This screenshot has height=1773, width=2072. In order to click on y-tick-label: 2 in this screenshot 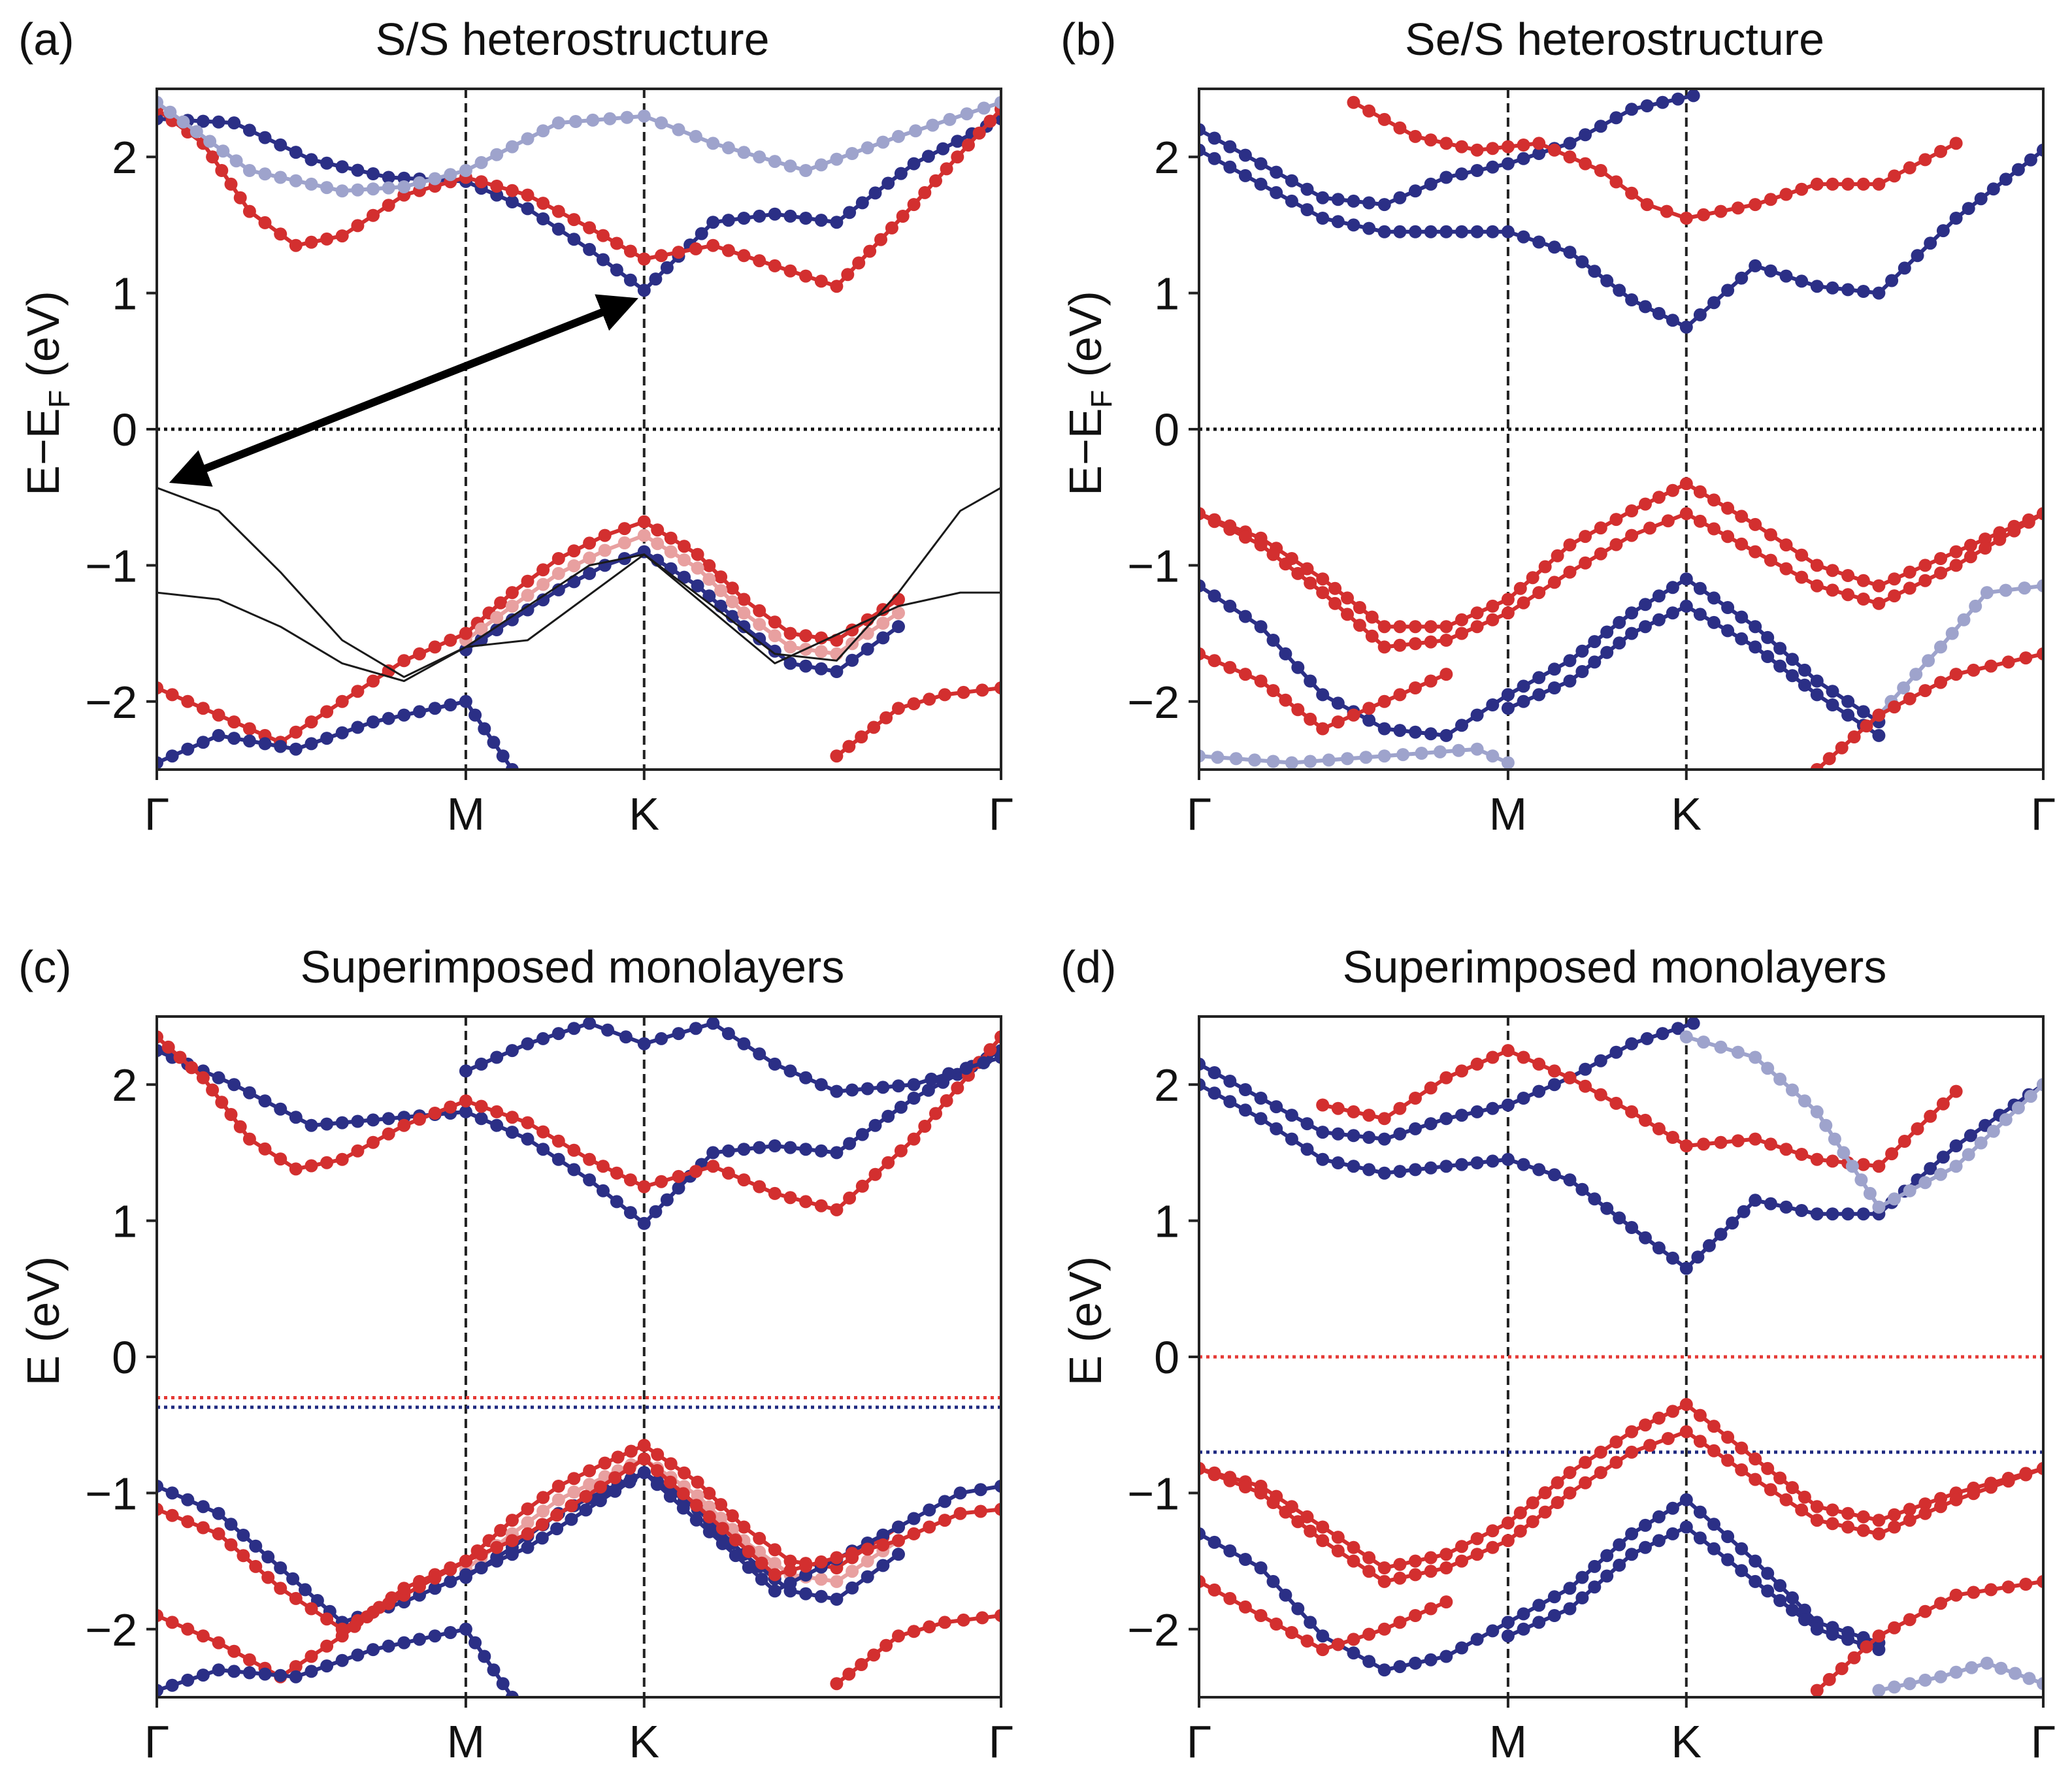, I will do `click(1166, 157)`.